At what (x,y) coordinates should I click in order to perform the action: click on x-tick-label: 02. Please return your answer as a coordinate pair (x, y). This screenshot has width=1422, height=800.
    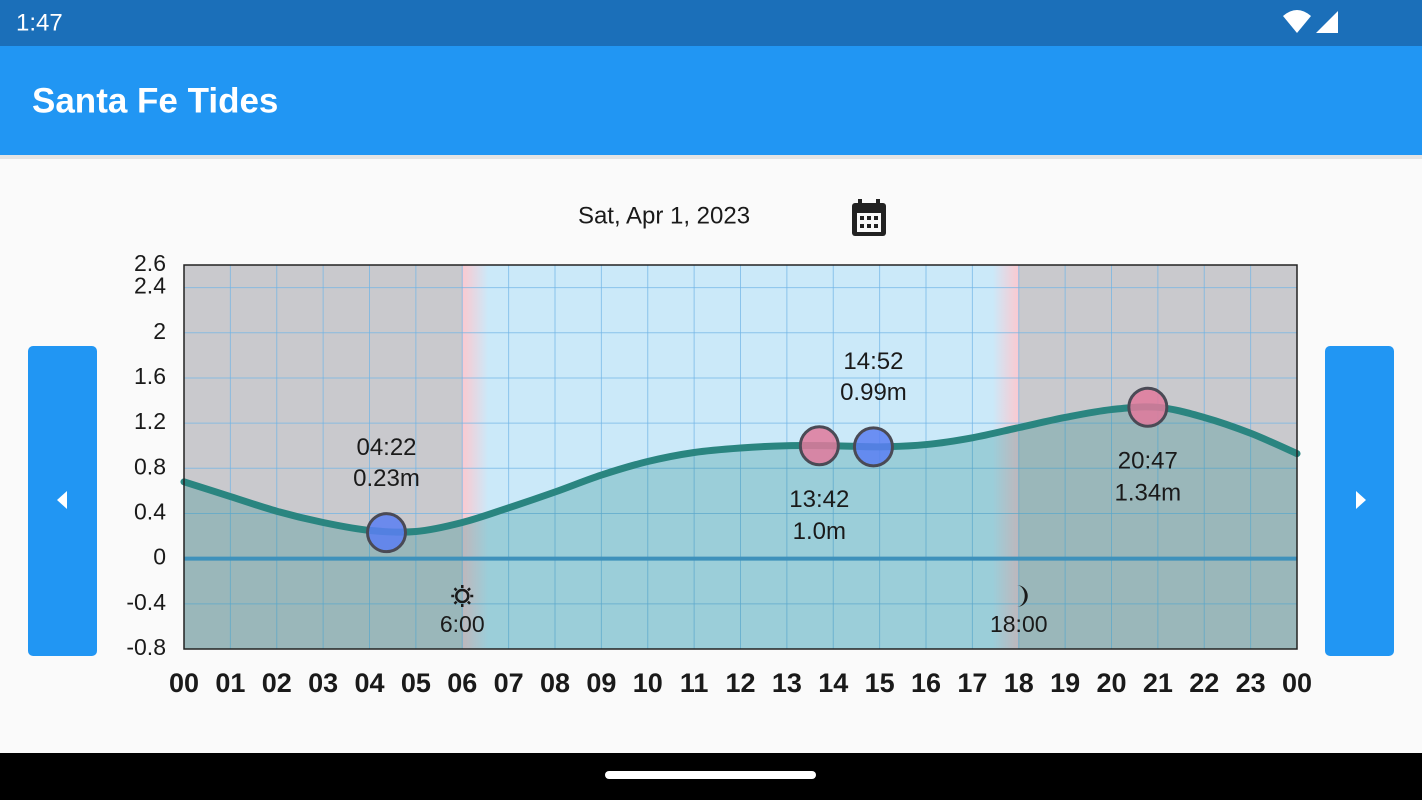
    Looking at the image, I should click on (277, 683).